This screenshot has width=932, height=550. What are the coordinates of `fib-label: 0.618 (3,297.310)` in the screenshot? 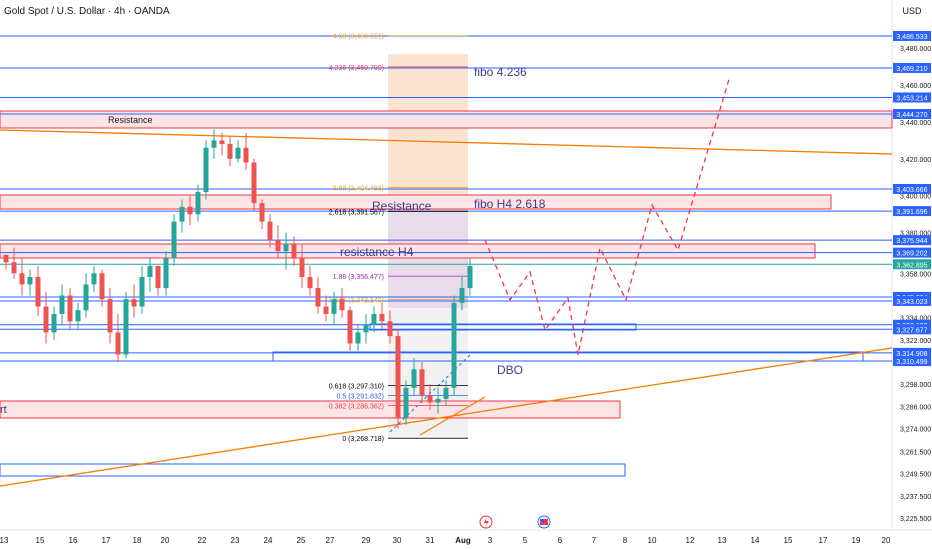 It's located at (356, 386).